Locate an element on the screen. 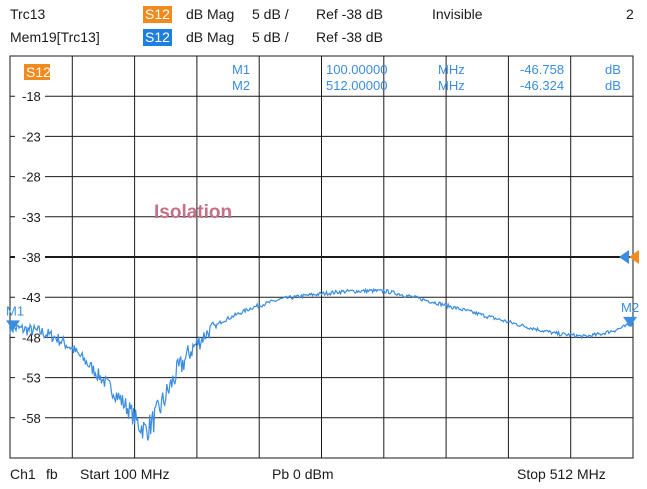  marker-m1-triangle is located at coordinates (13, 325).